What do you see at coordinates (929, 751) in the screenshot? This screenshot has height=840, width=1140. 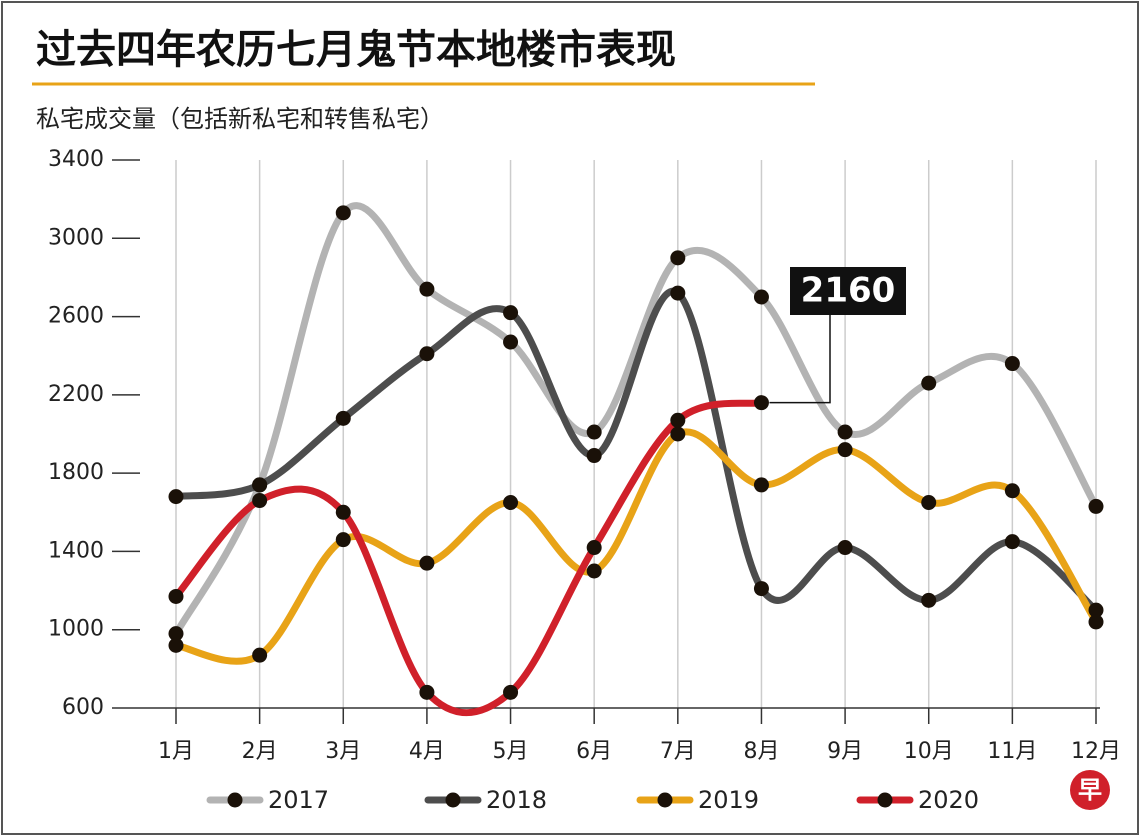 I see `x-tick-label: 10月` at bounding box center [929, 751].